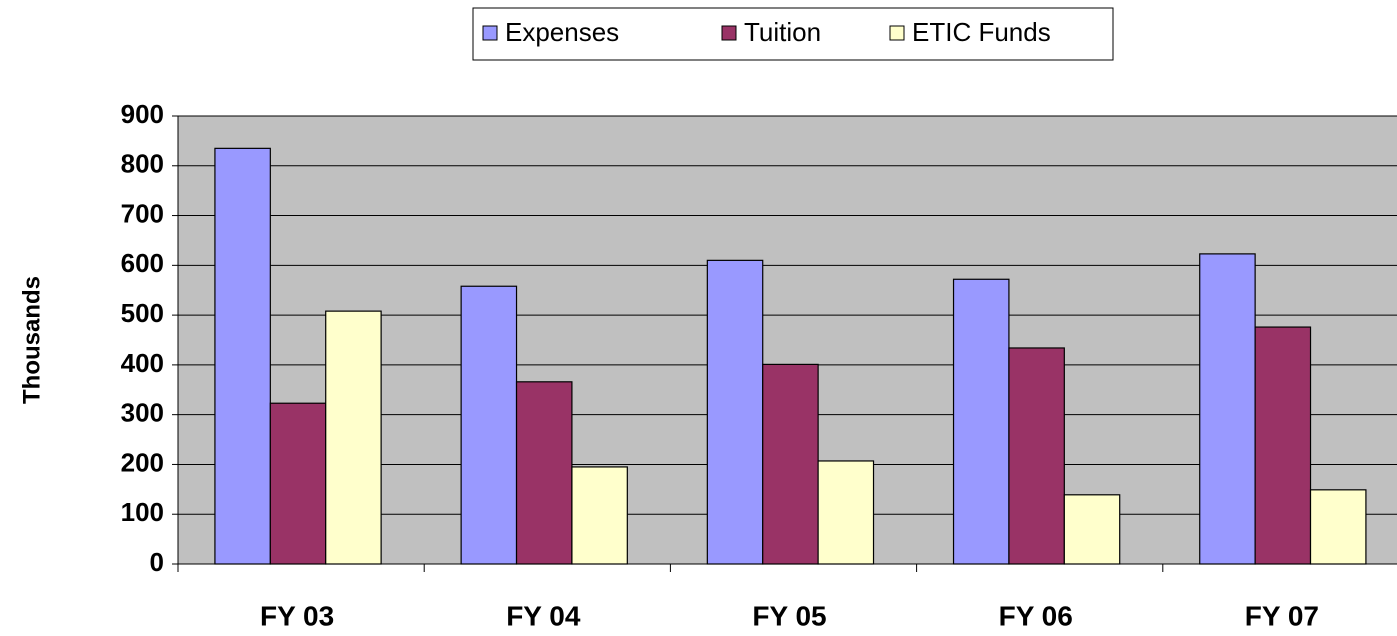 The width and height of the screenshot is (1397, 636). Describe the element at coordinates (297, 615) in the screenshot. I see `x-tick-label: FY 03` at that location.